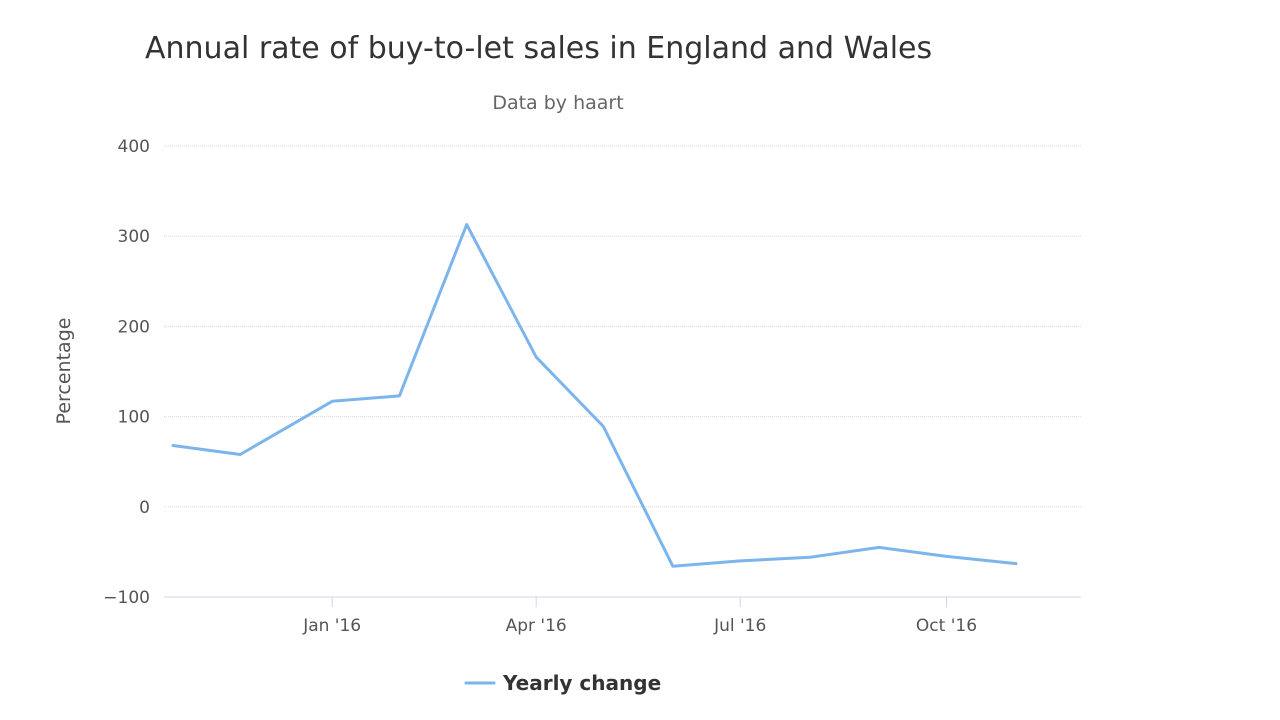  I want to click on legend-label-yearly-change: Yearly change, so click(581, 683).